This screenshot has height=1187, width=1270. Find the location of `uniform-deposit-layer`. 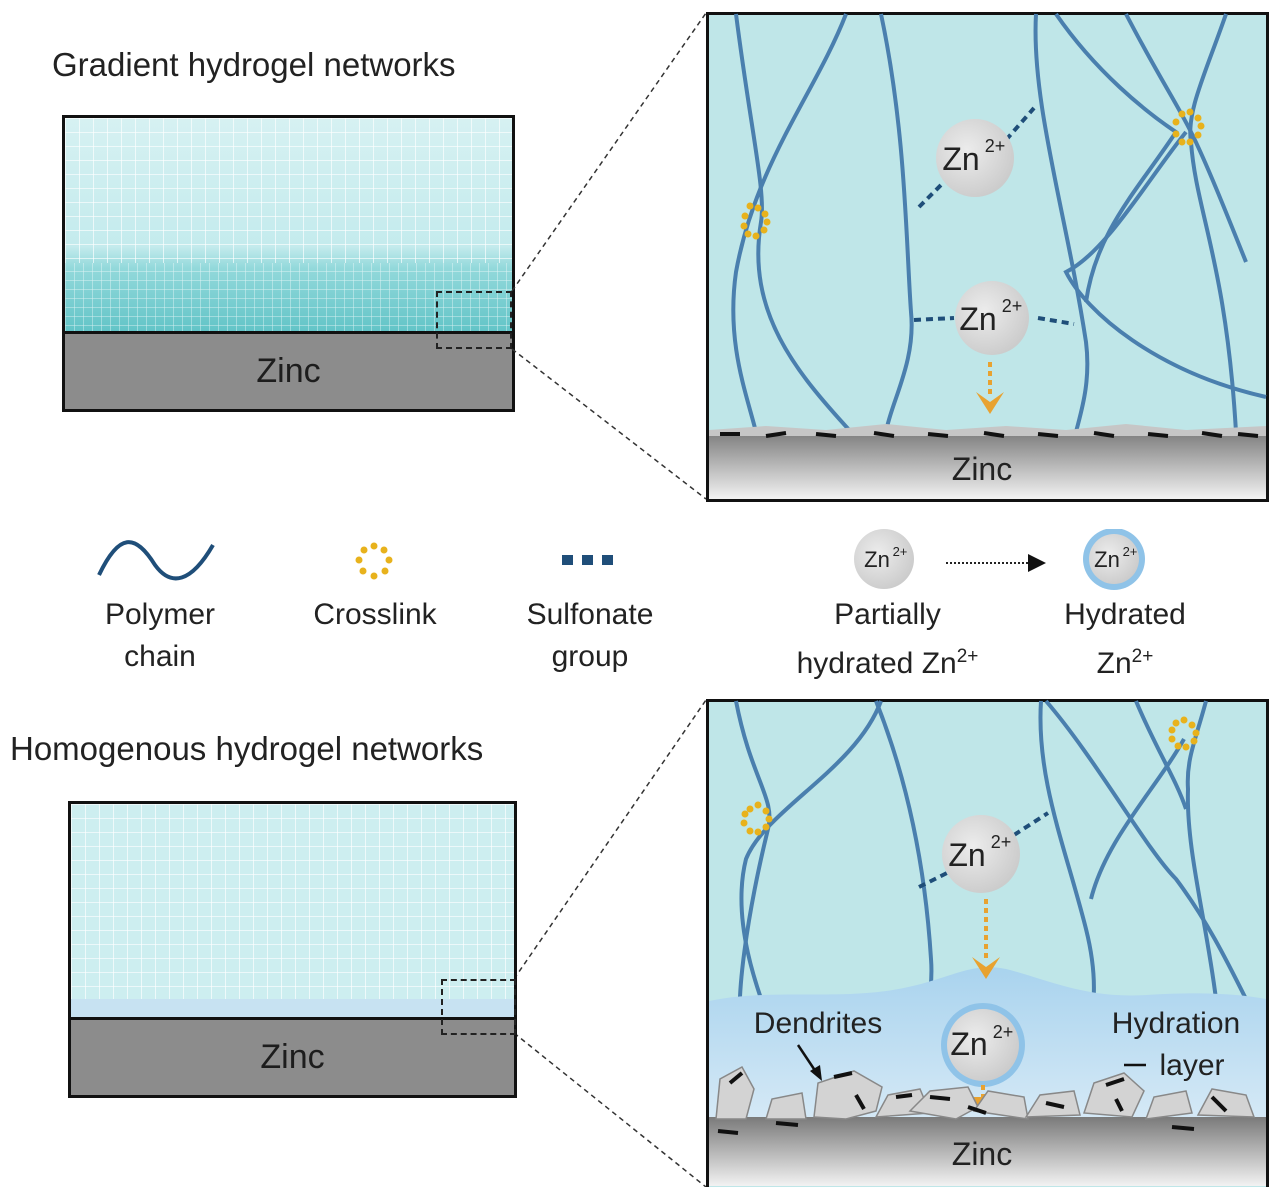

uniform-deposit-layer is located at coordinates (987, 430).